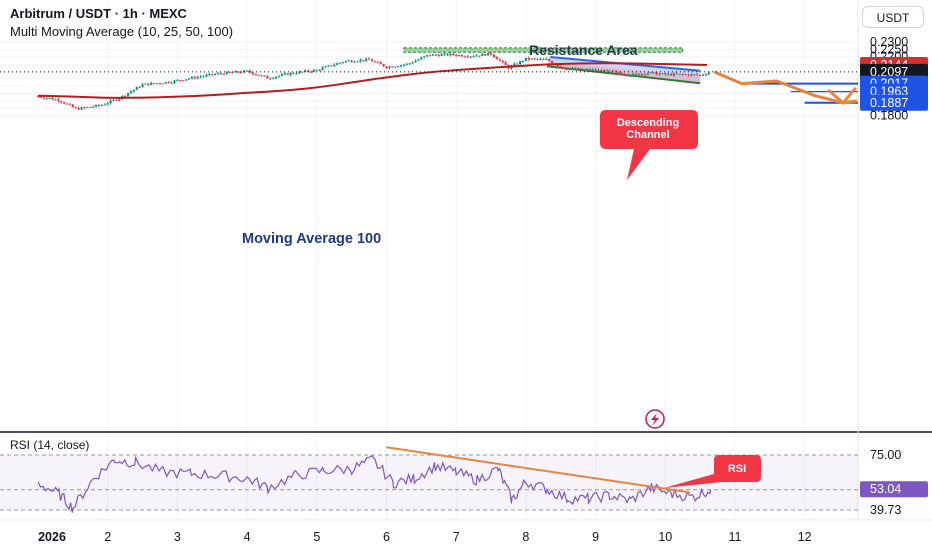 The height and width of the screenshot is (550, 932). Describe the element at coordinates (107, 537) in the screenshot. I see `time-tick-label: 2` at that location.